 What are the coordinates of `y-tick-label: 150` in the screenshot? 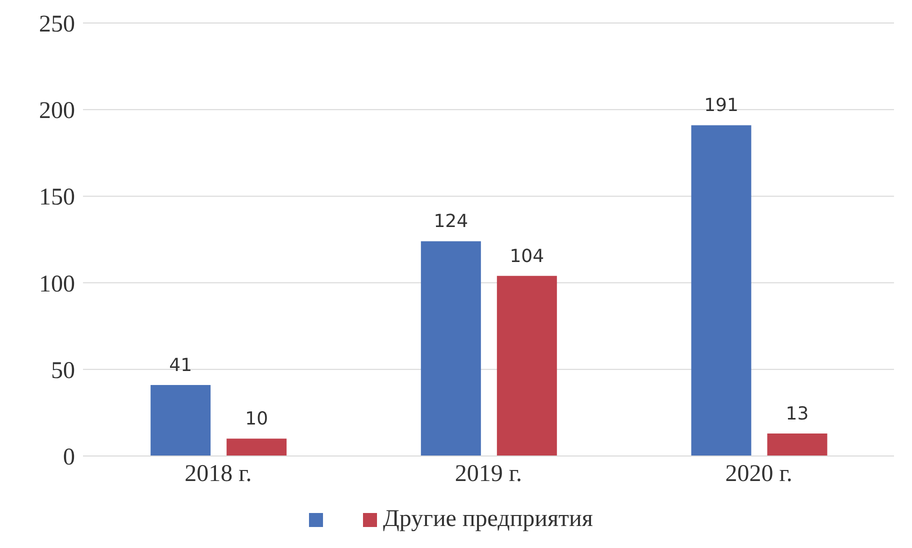 It's located at (57, 197).